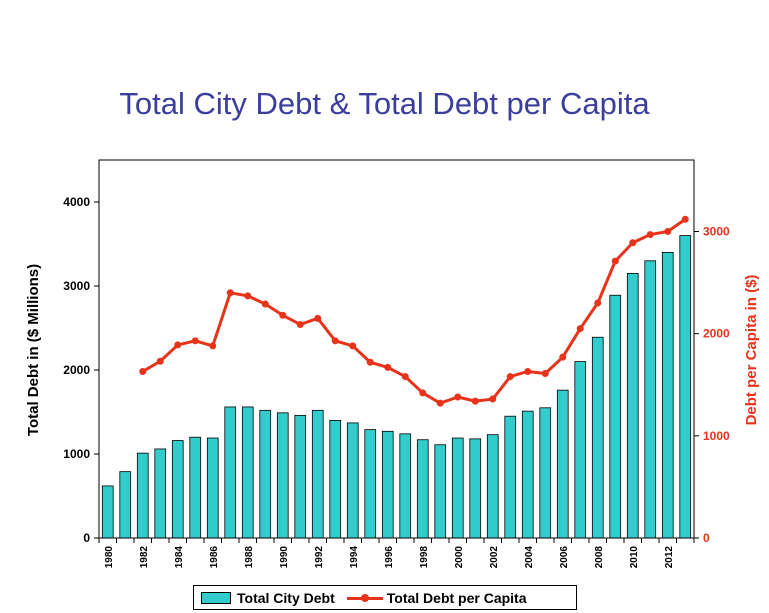 This screenshot has height=613, width=769. What do you see at coordinates (667, 395) in the screenshot?
I see `bar-2012` at bounding box center [667, 395].